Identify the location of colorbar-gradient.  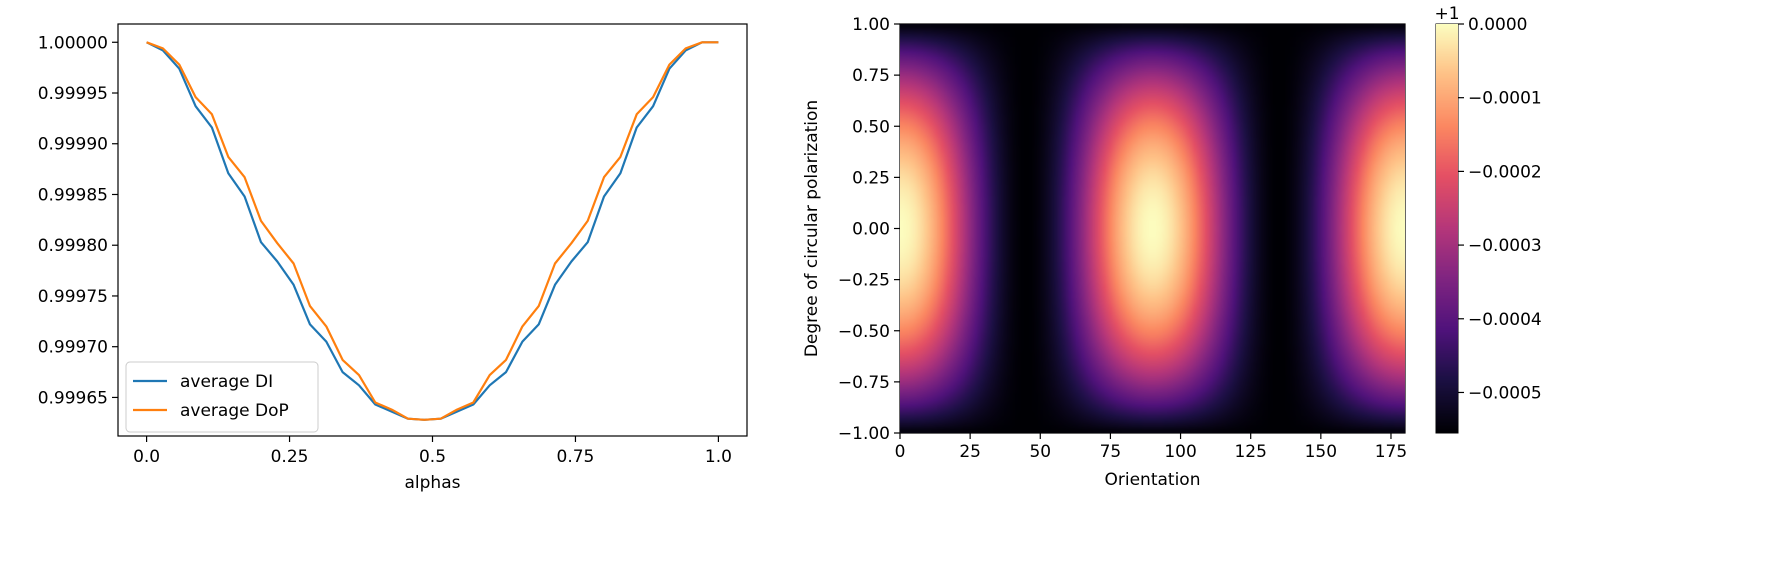
(1447, 228).